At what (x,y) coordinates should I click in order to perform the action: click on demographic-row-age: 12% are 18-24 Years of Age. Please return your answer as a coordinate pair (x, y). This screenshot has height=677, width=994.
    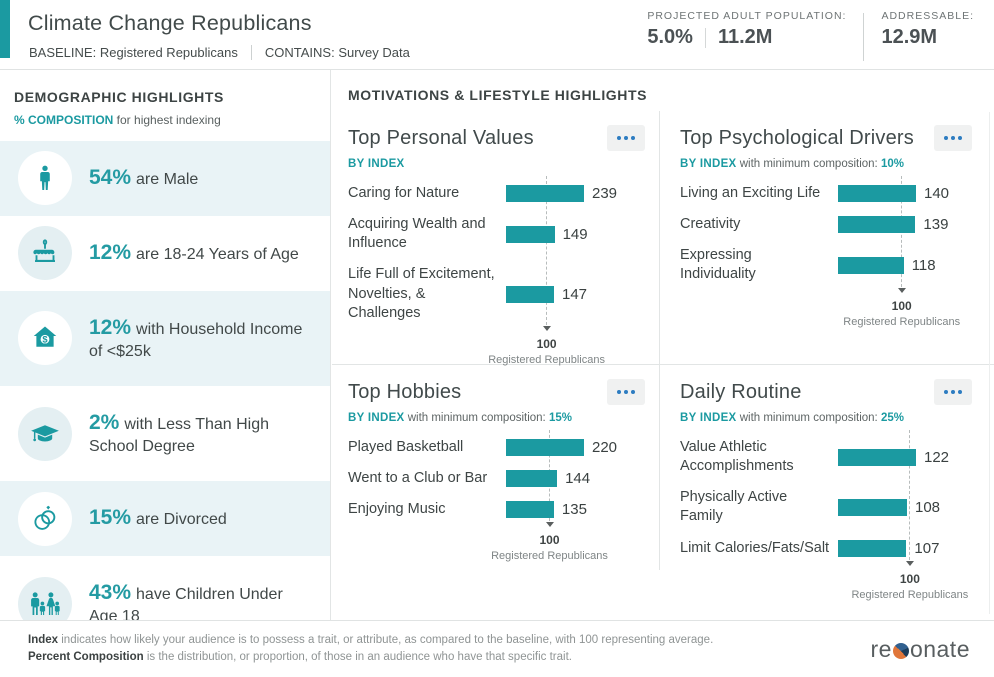
    Looking at the image, I should click on (165, 253).